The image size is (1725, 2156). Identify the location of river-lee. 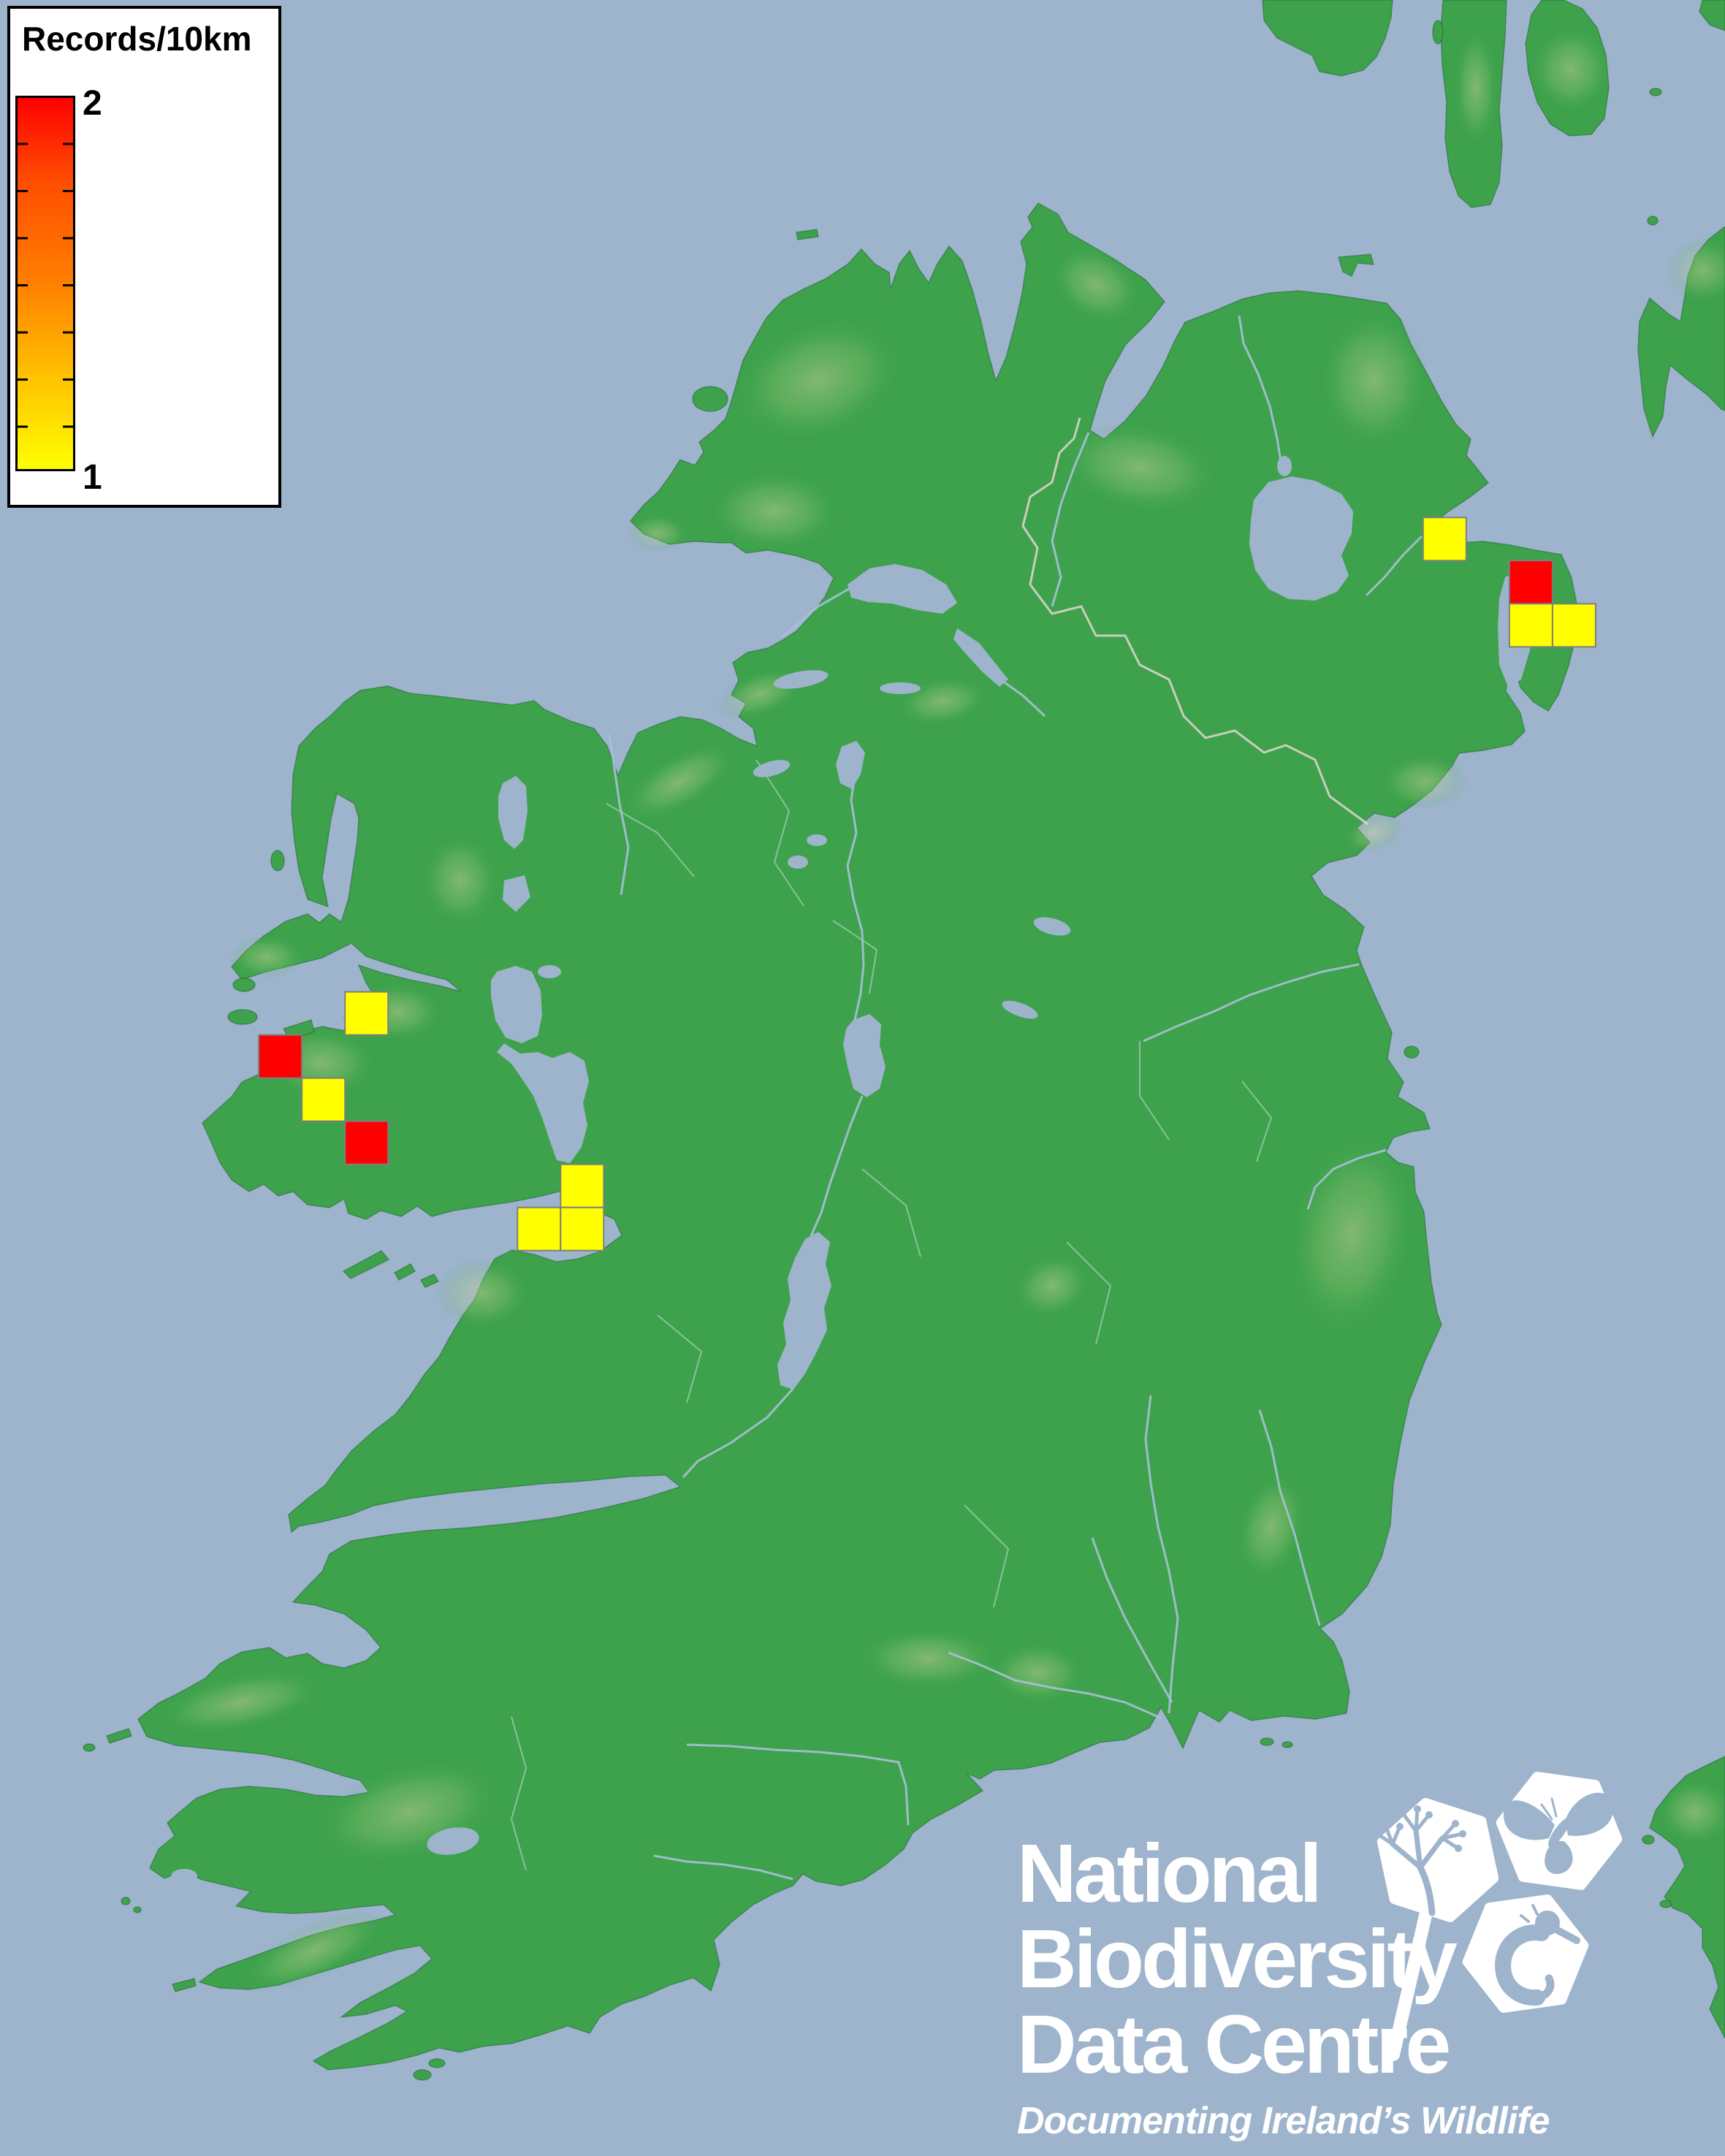
(723, 1867).